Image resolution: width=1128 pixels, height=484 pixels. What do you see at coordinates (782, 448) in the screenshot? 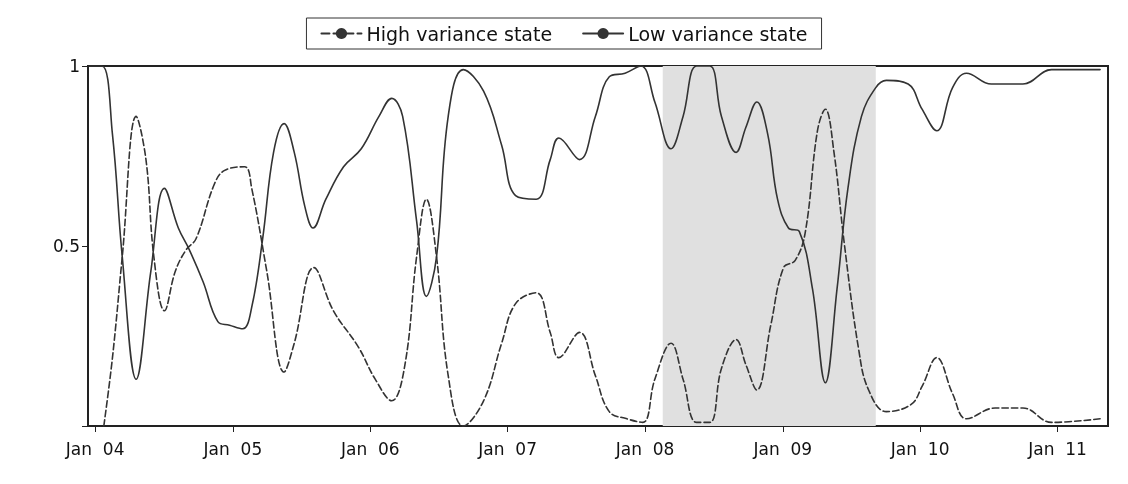
I see `x-tick-label: Jan 09` at bounding box center [782, 448].